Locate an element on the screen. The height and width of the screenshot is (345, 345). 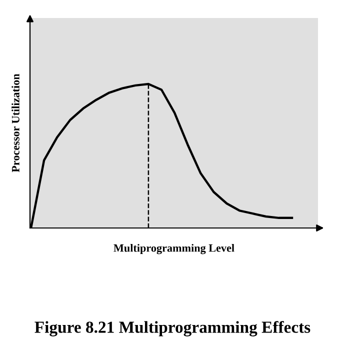
y-axis-title: Processor Utilization is located at coordinates (16, 123).